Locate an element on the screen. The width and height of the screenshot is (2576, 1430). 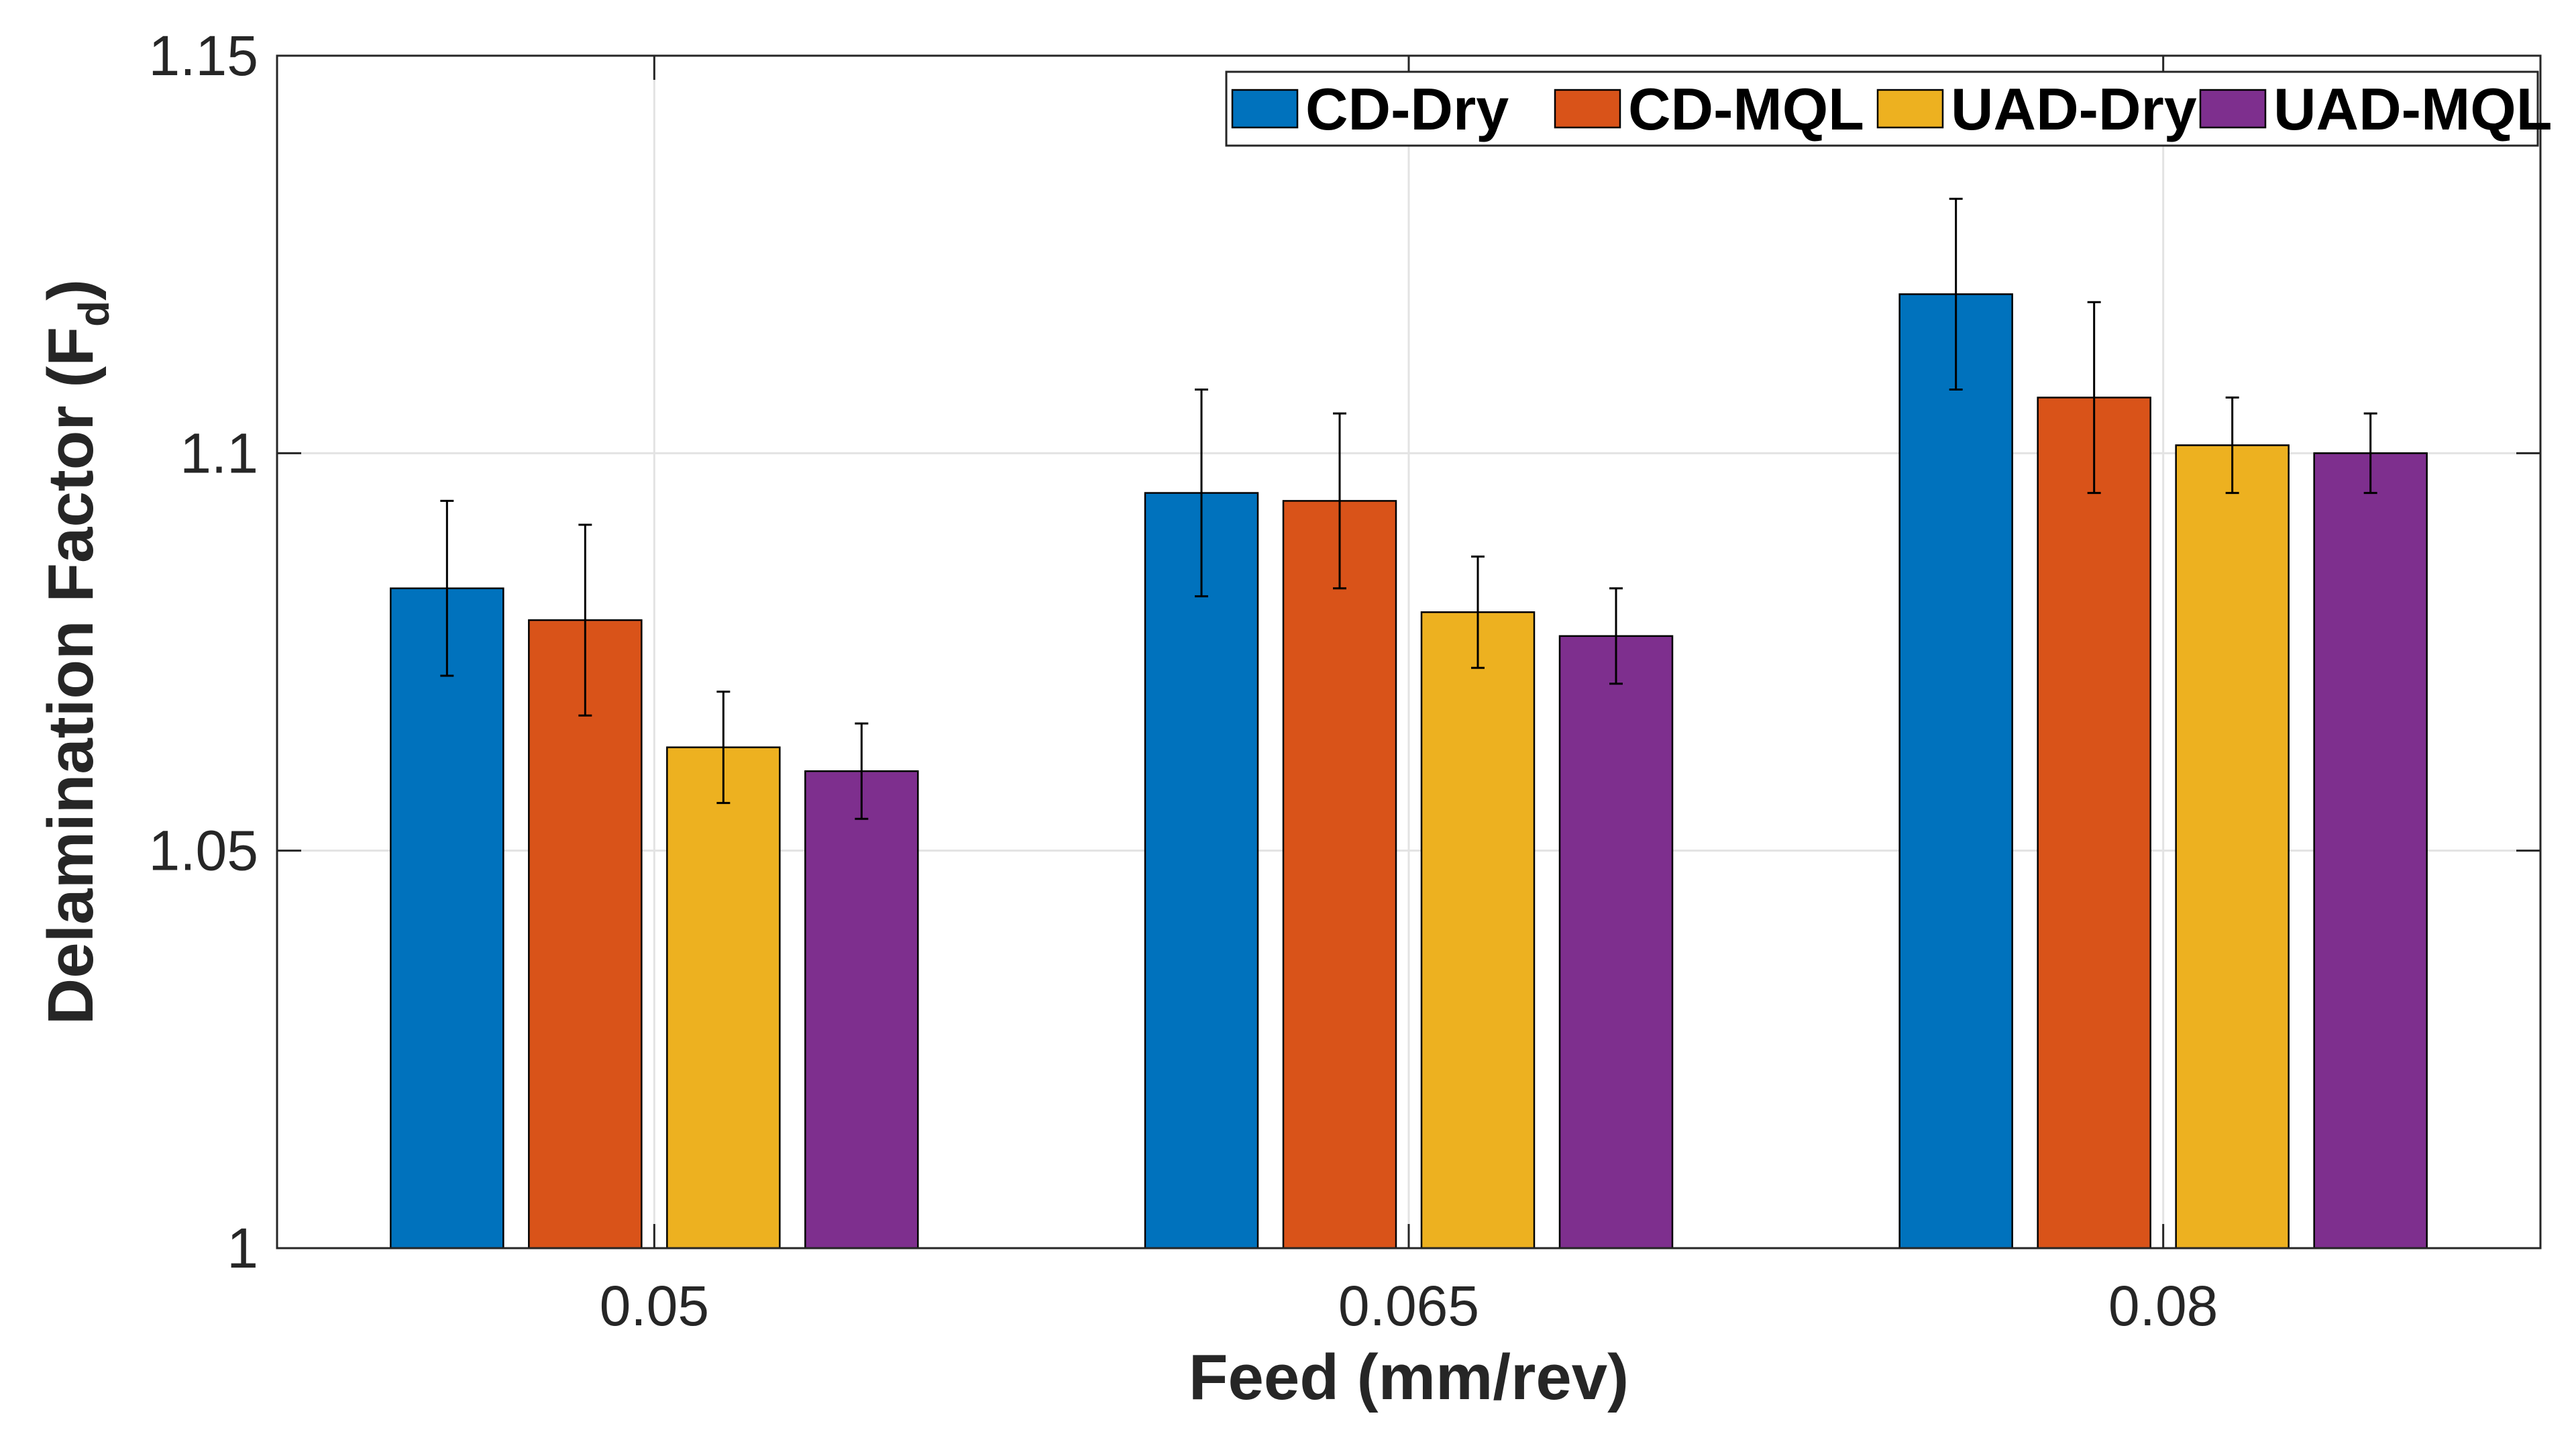
y-tick-label-2: 1.1 is located at coordinates (219, 452).